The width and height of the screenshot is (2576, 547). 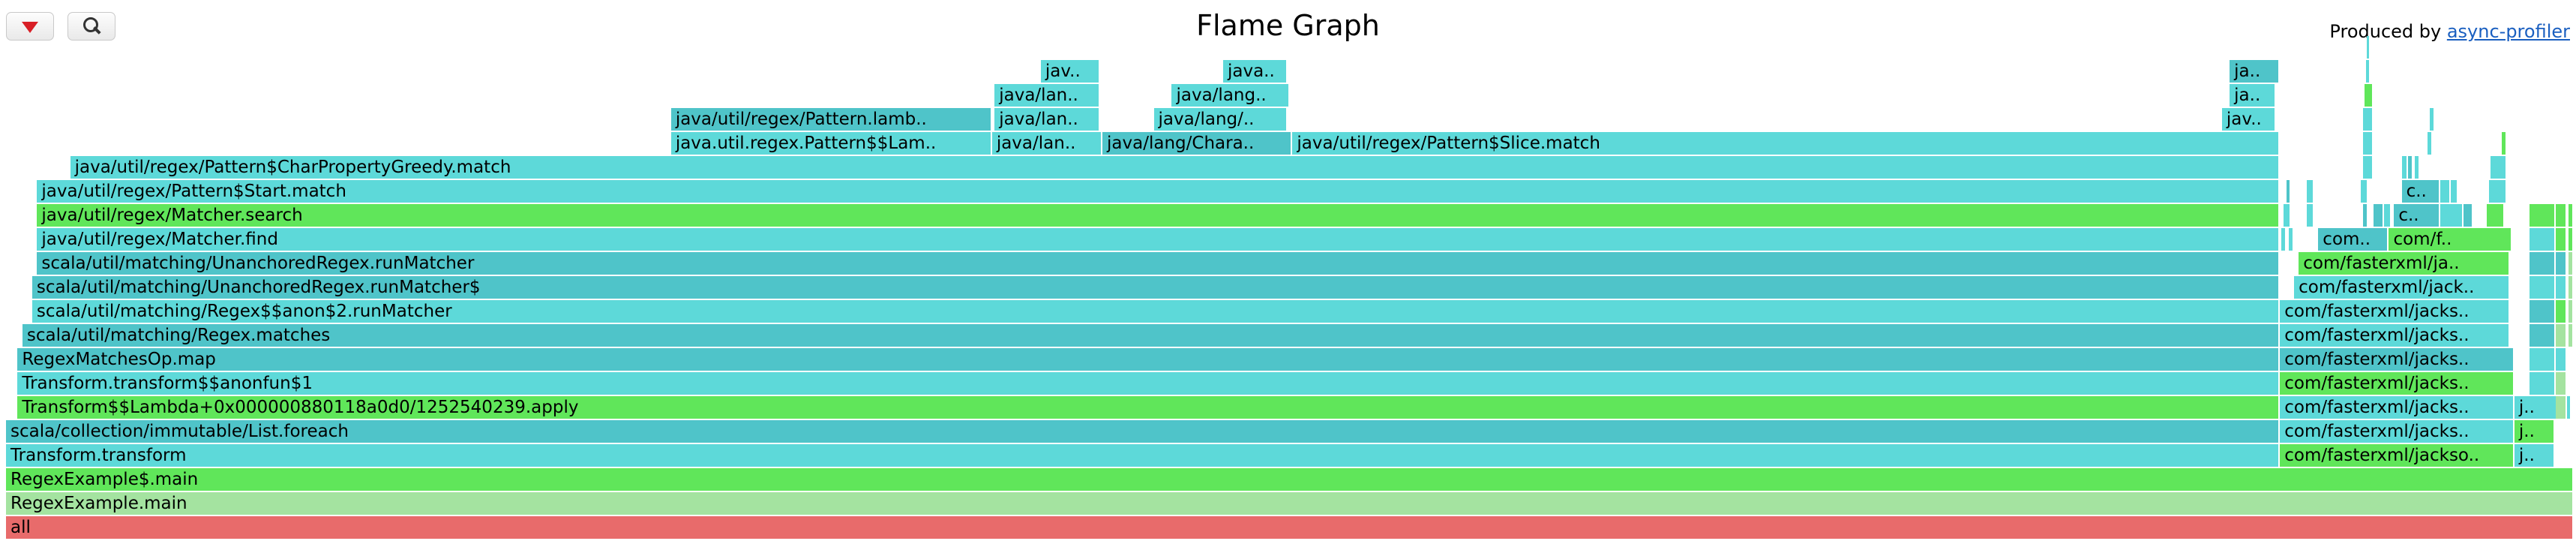 What do you see at coordinates (1149, 359) in the screenshot?
I see `frame-regexmatchesop-map: RegexMatchesOp.map` at bounding box center [1149, 359].